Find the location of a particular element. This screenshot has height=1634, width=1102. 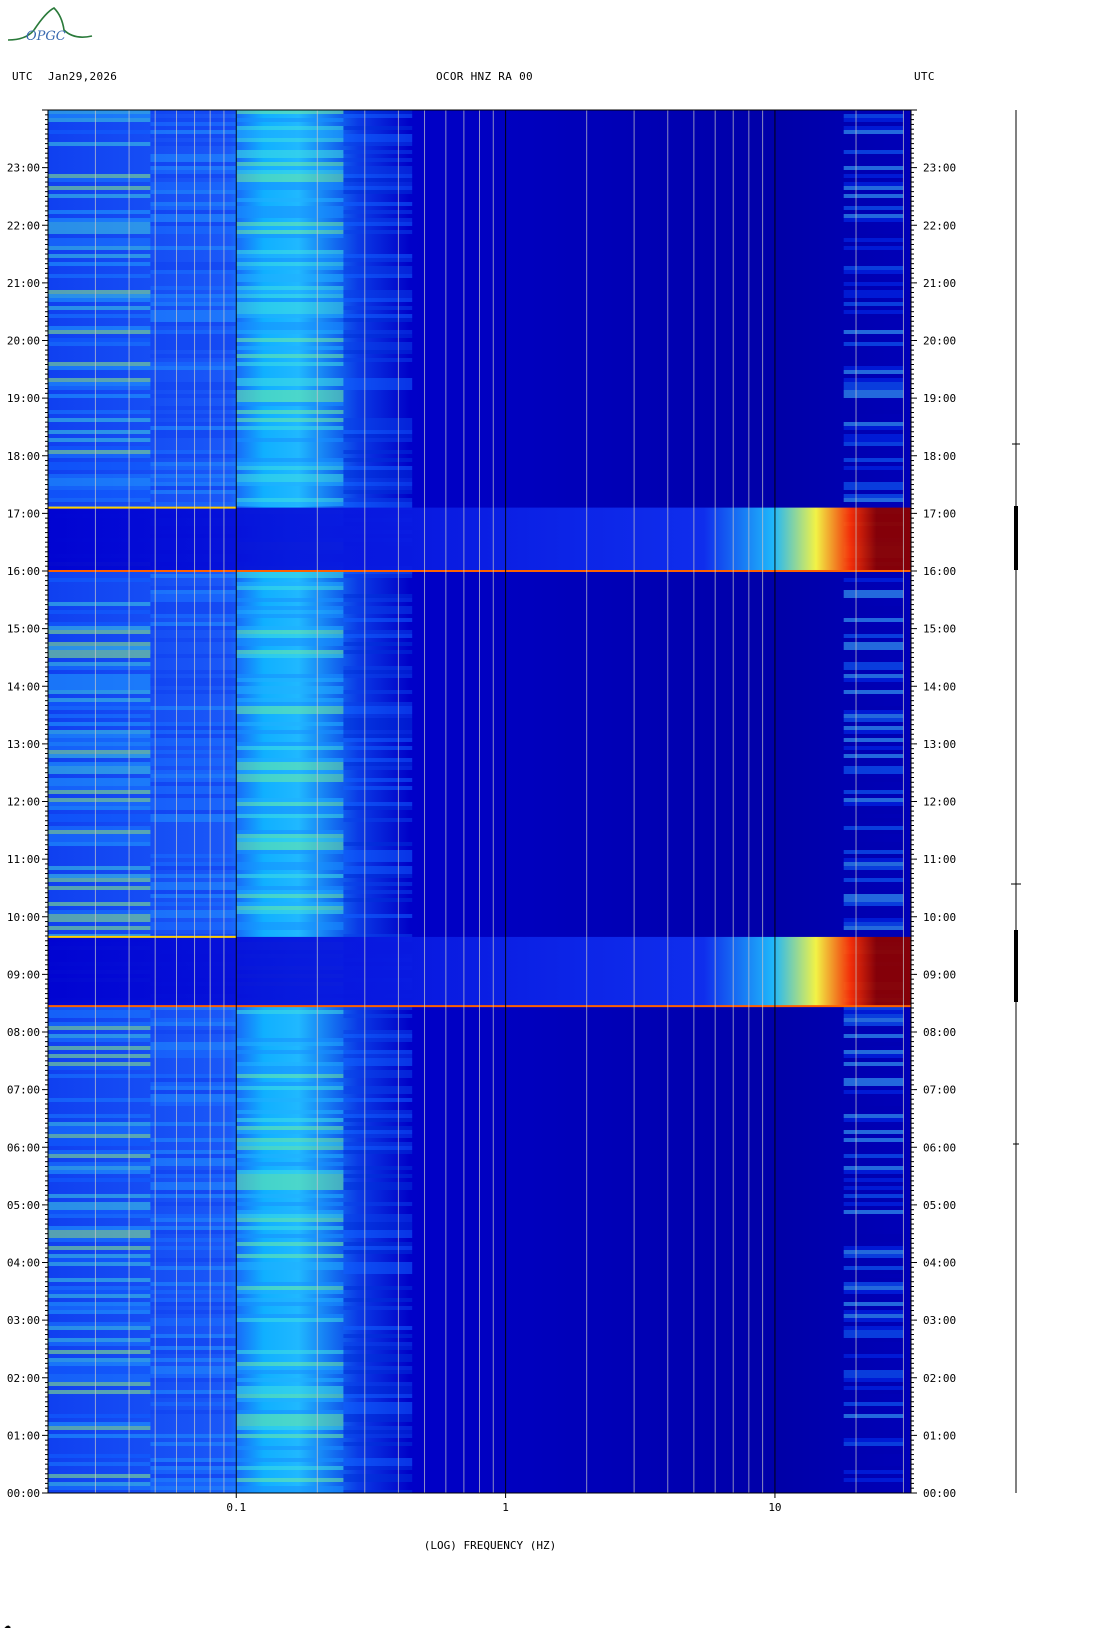

y-tick-label-right: 14:00 is located at coordinates (939, 686).